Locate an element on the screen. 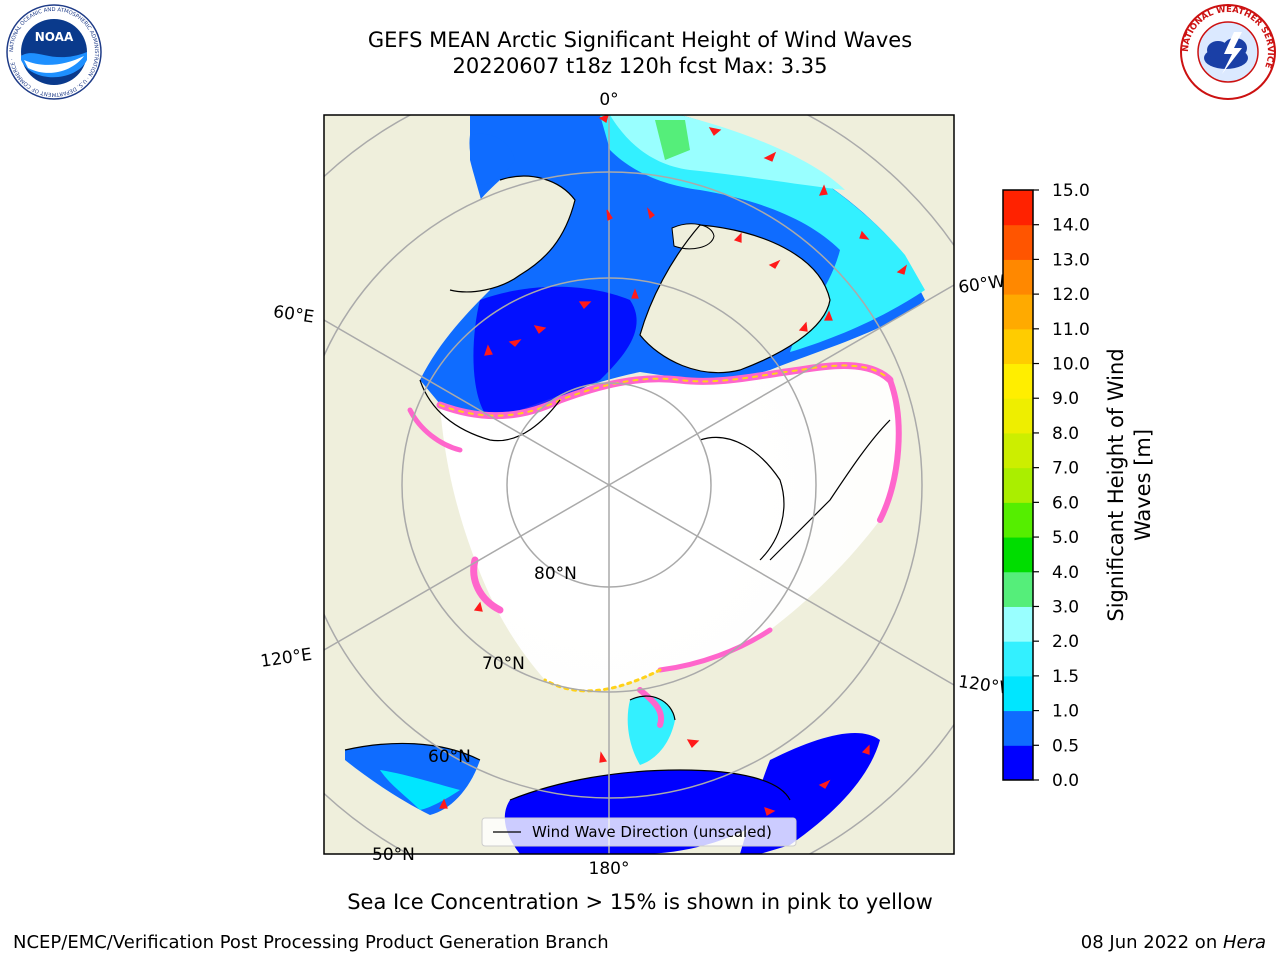 This screenshot has width=1280, height=960. footer-date: 08 Jun 2022 on Hera is located at coordinates (1173, 942).